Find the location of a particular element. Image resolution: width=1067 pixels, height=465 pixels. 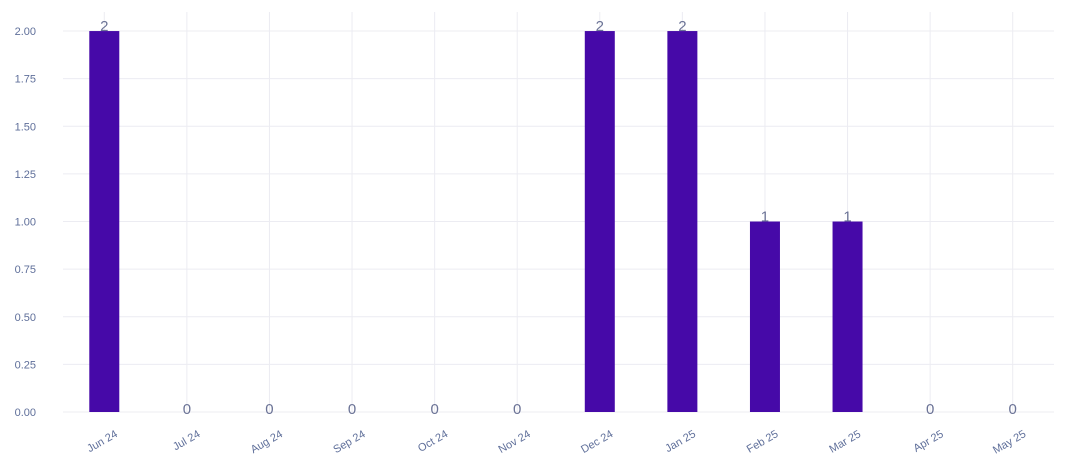

x-tick-label: Oct 24 is located at coordinates (433, 441).